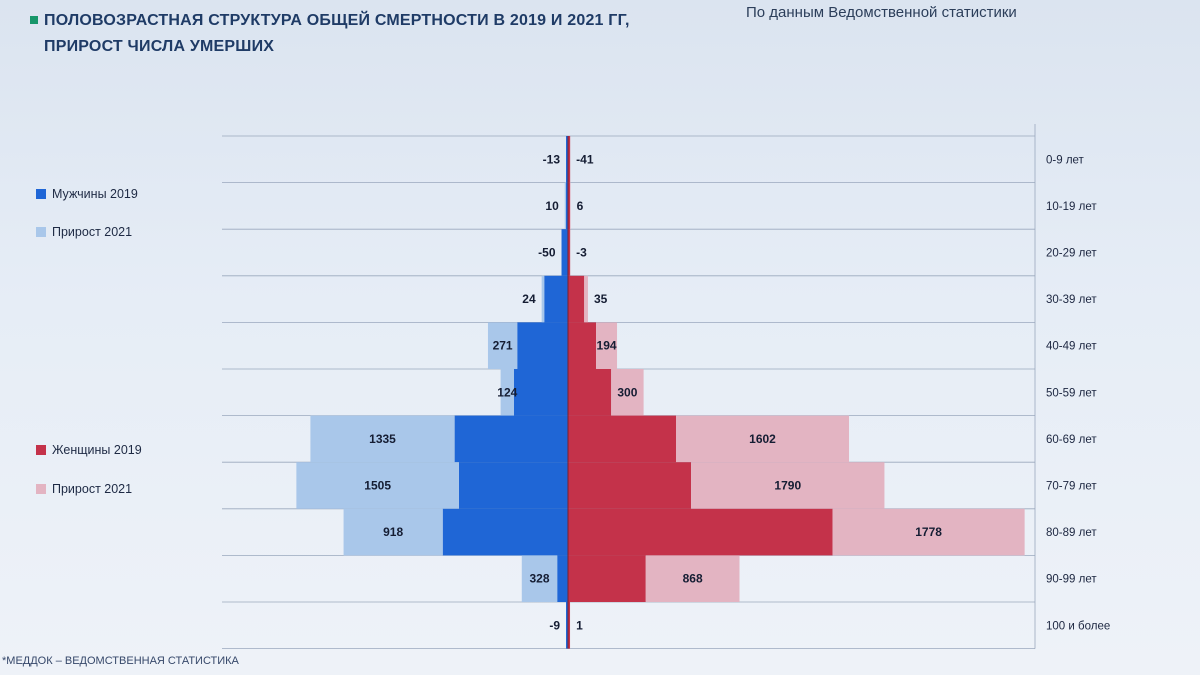 This screenshot has height=675, width=1200. I want to click on data-label-women-growth: 1602, so click(762, 439).